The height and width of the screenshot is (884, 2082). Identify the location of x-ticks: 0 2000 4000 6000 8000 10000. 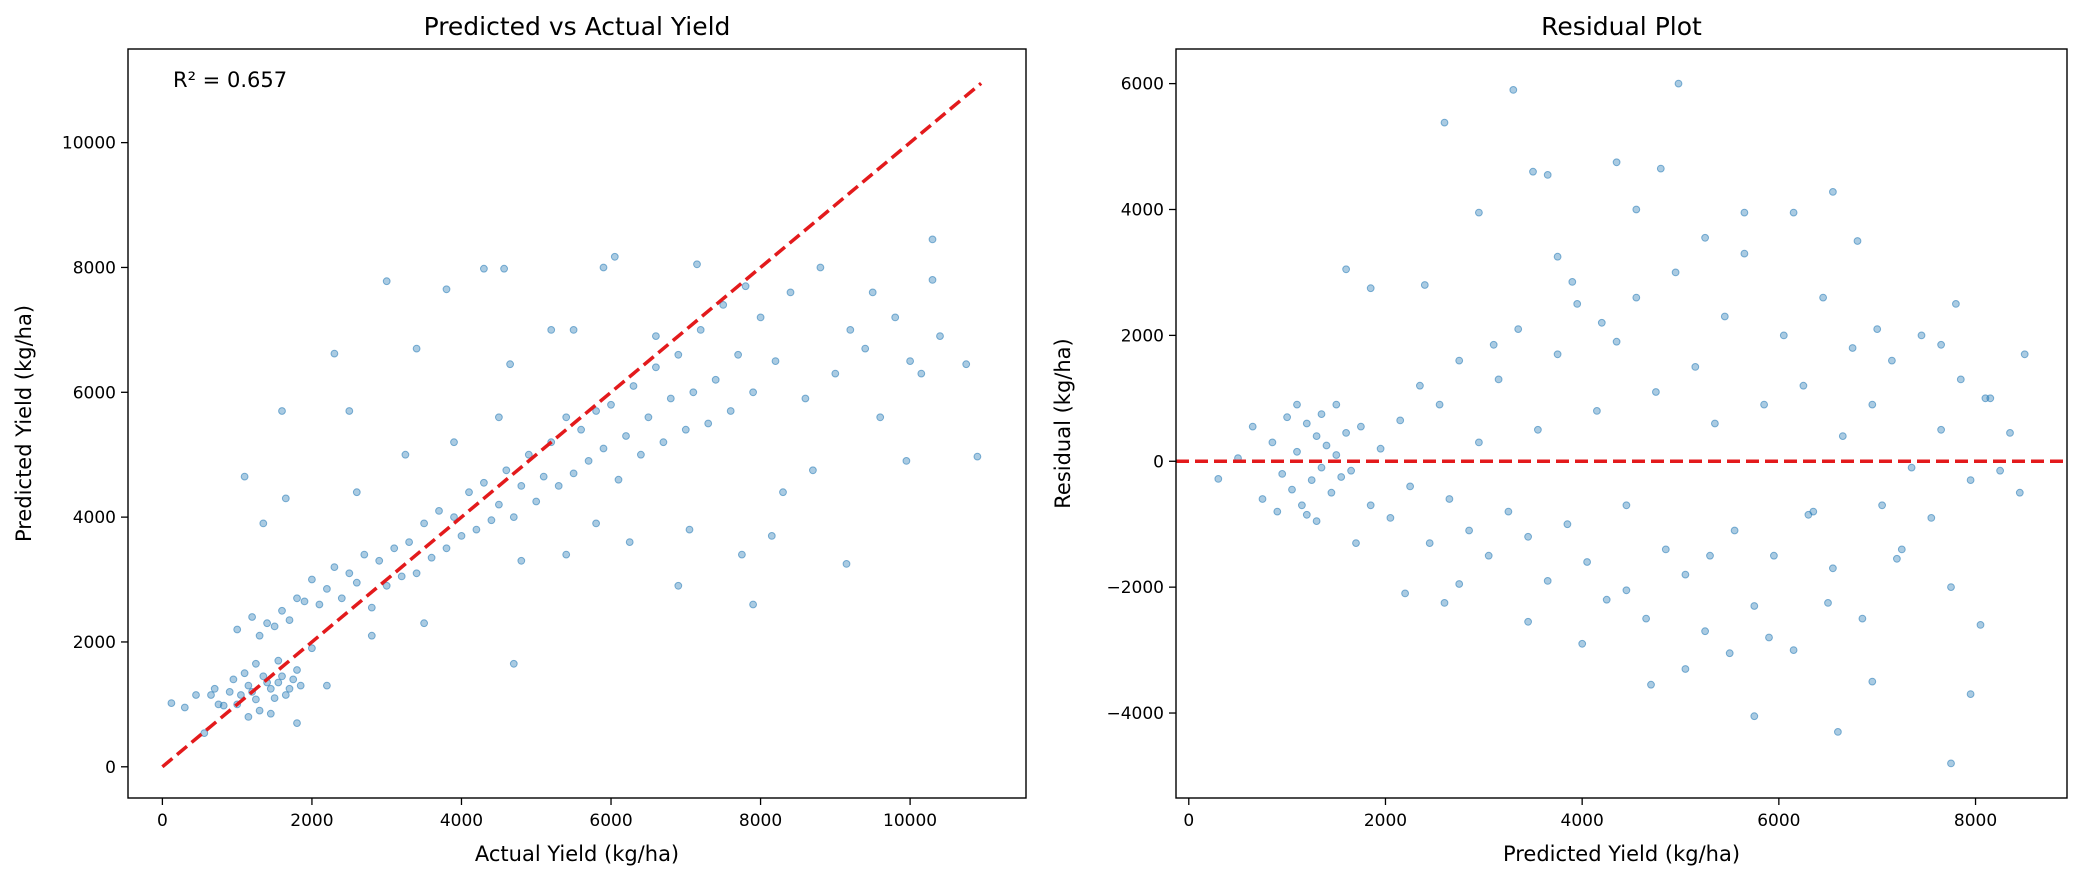
(547, 814).